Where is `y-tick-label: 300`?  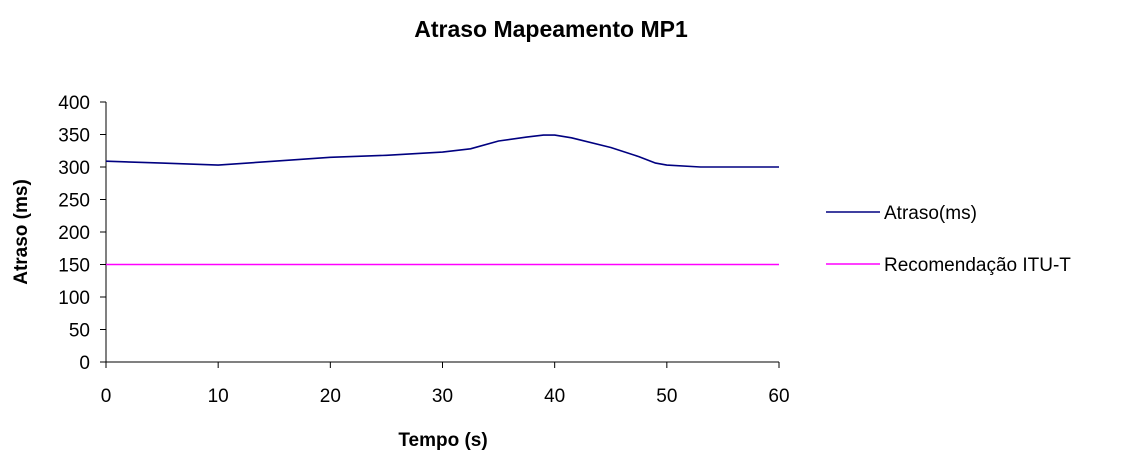 y-tick-label: 300 is located at coordinates (74, 168).